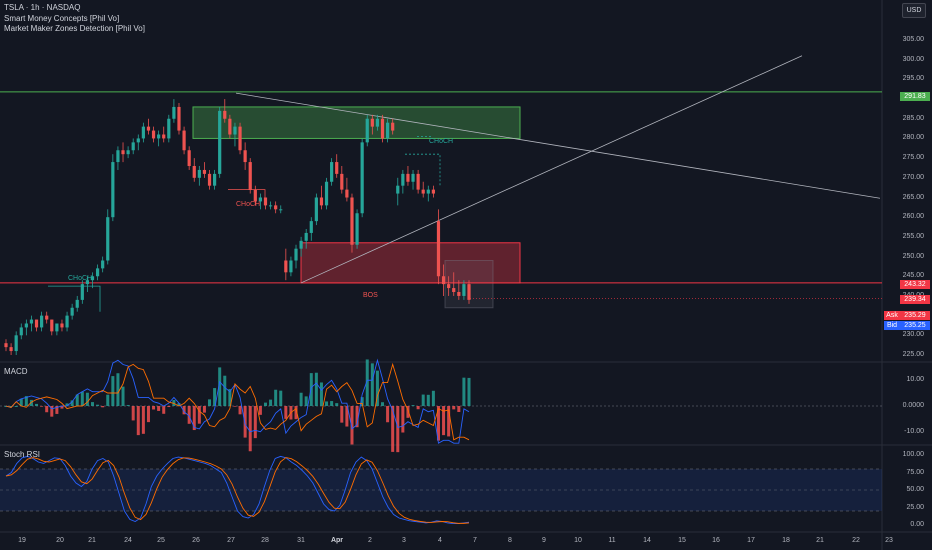 The width and height of the screenshot is (932, 550). I want to click on time-axis-tick: 14, so click(647, 540).